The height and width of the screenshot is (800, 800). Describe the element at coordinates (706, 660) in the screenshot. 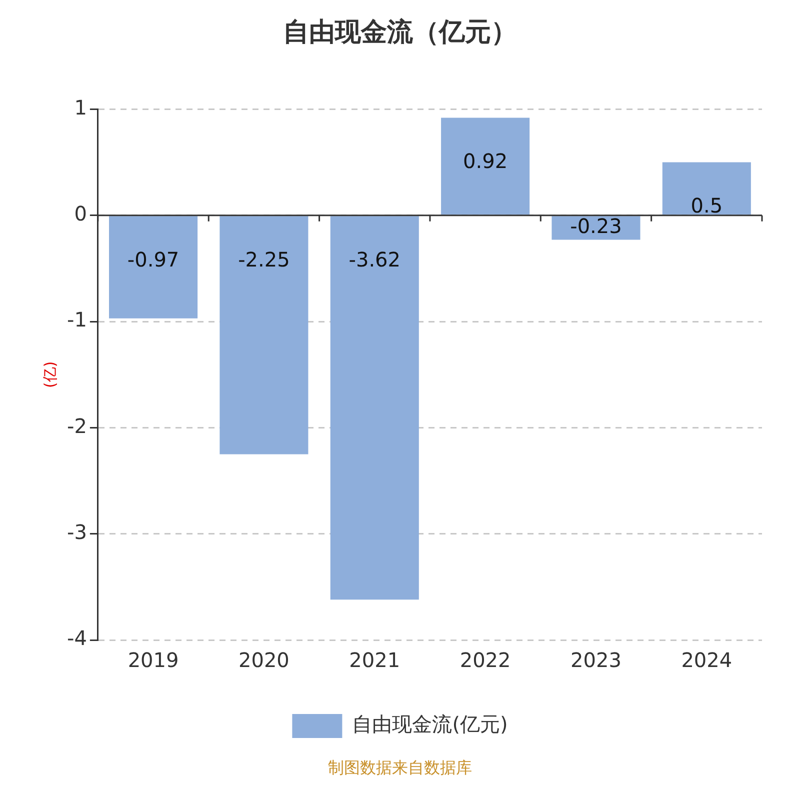

I see `x-tick-label: 2024` at that location.